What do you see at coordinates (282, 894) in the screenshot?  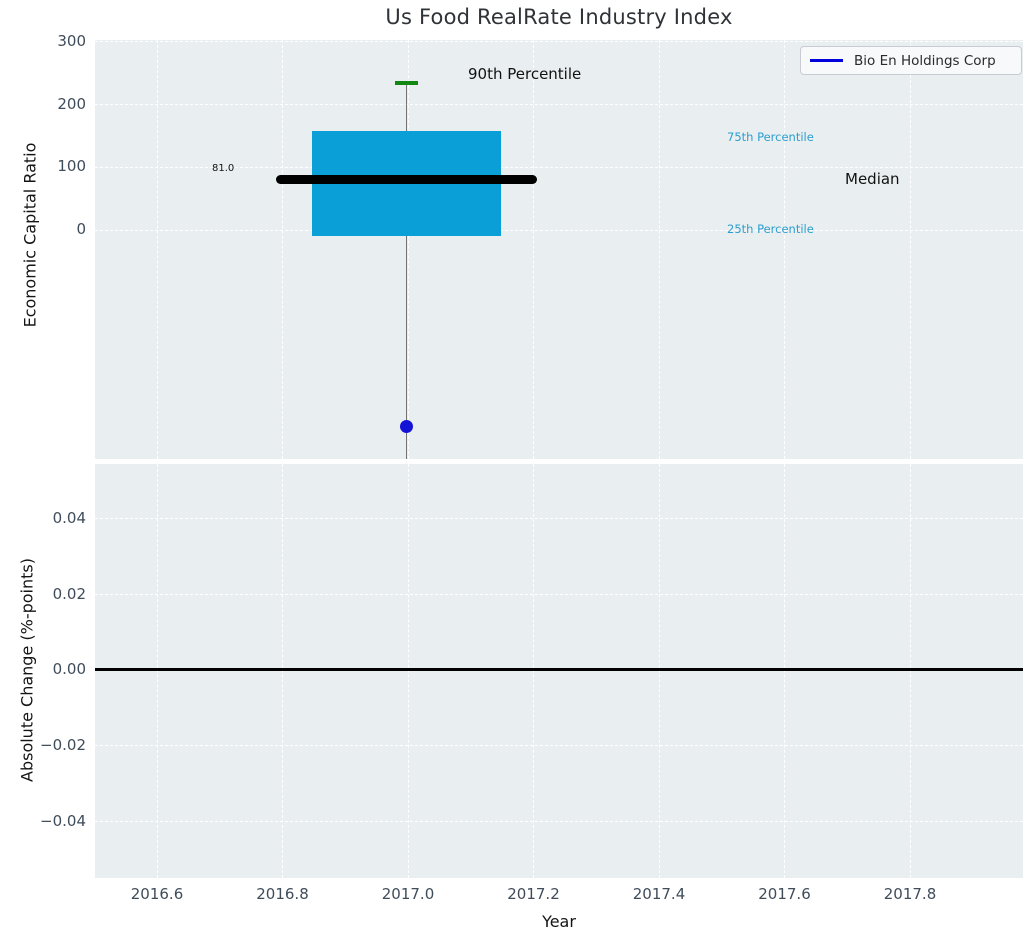 I see `x-tick-label: 2016.8` at bounding box center [282, 894].